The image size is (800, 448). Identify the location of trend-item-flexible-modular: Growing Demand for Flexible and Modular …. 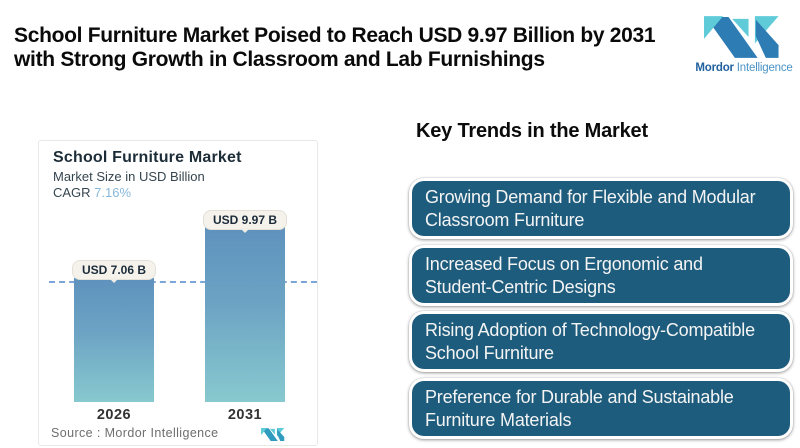
(601, 208).